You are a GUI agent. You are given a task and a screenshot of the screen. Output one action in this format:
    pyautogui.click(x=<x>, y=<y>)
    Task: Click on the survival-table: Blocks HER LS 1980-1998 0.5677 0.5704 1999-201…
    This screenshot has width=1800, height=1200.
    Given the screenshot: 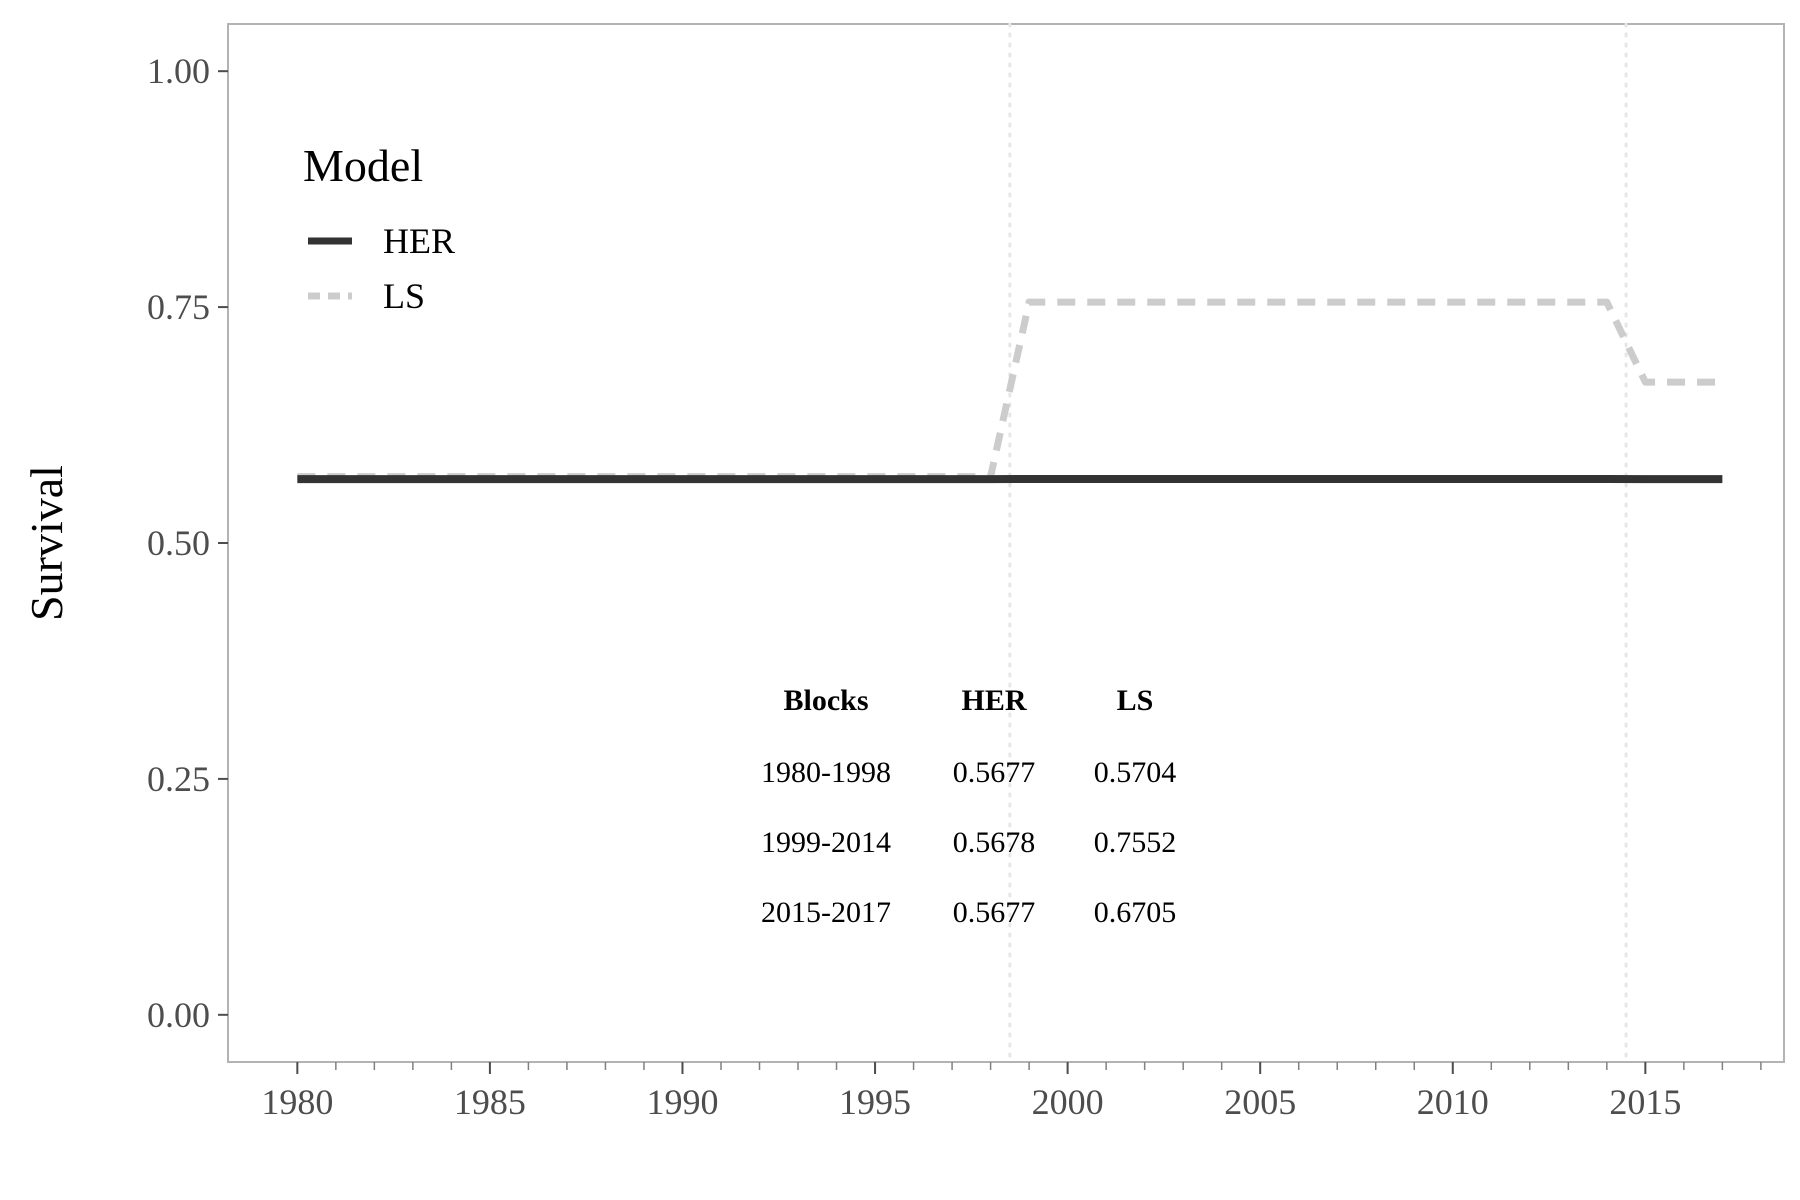 What is the action you would take?
    pyautogui.click(x=968, y=806)
    